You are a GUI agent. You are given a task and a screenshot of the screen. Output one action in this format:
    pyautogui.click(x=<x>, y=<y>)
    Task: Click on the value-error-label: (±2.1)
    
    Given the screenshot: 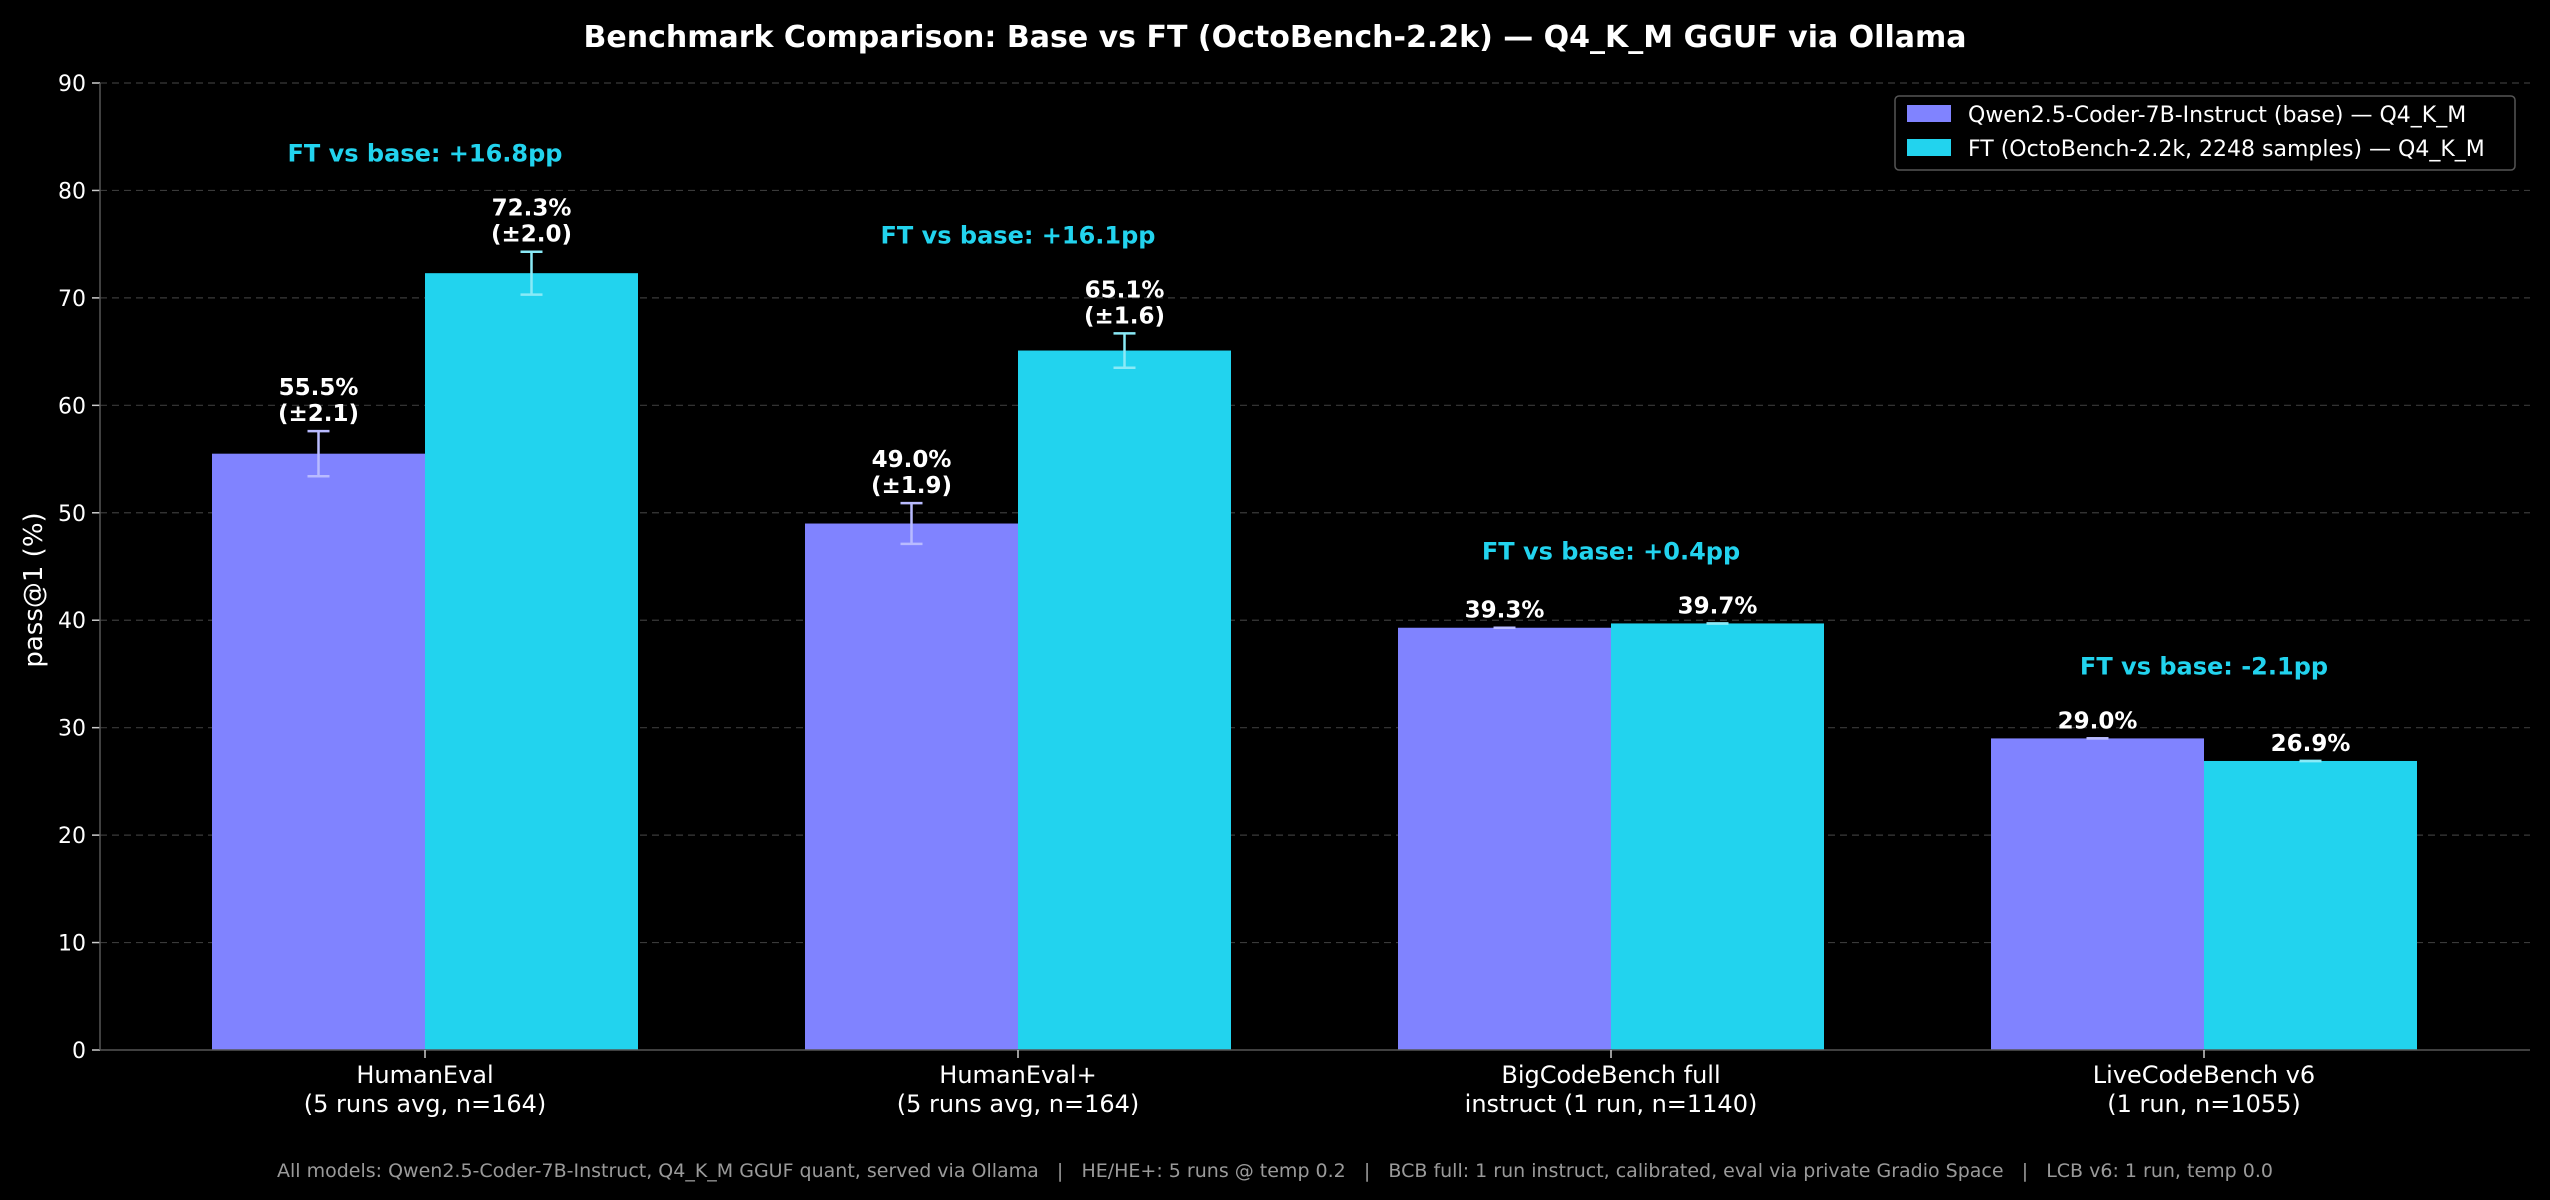 What is the action you would take?
    pyautogui.click(x=318, y=414)
    